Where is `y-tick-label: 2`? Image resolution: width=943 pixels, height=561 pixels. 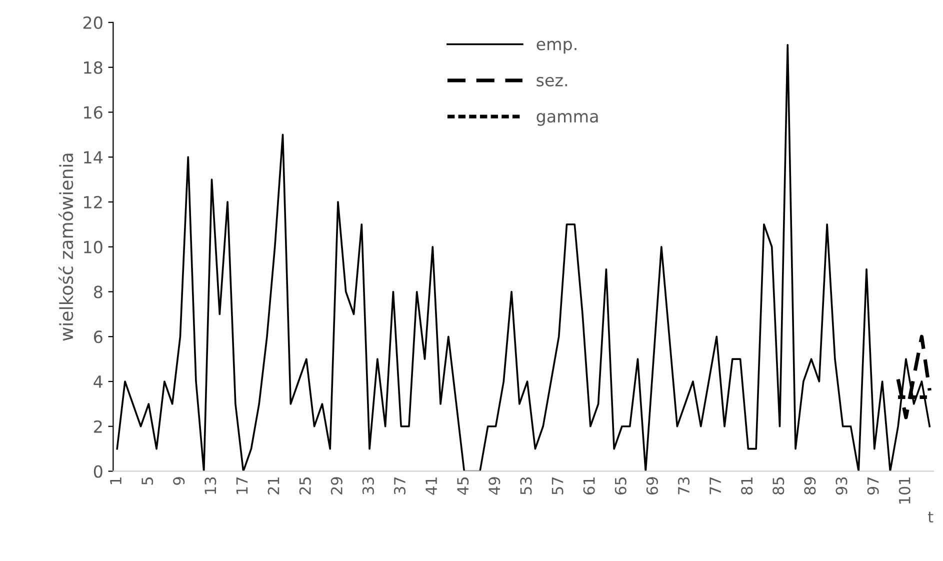
y-tick-label: 2 is located at coordinates (98, 426).